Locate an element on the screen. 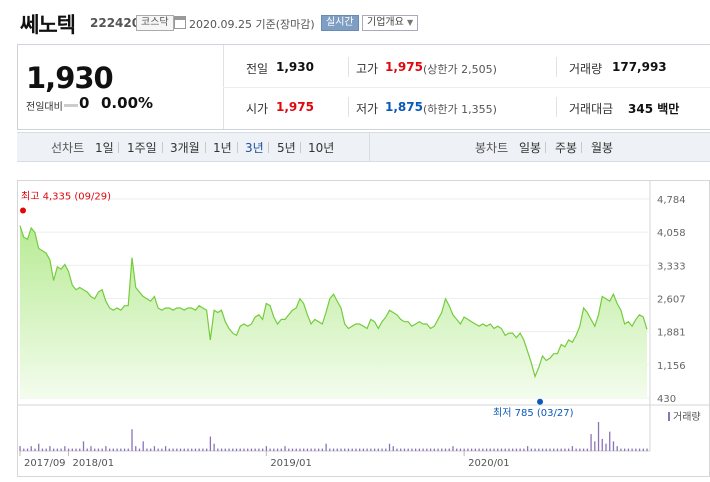 The height and width of the screenshot is (482, 710). tab-3m: 3개월 is located at coordinates (185, 148).